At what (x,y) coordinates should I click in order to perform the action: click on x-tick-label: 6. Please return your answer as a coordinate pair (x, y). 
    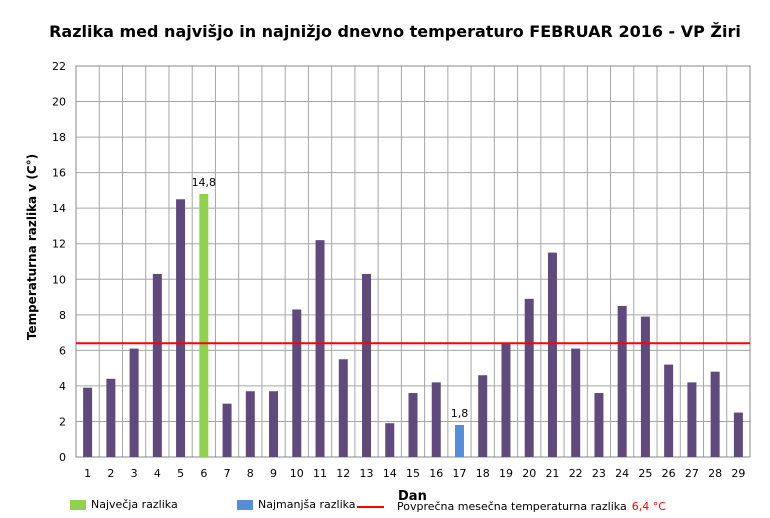
    Looking at the image, I should click on (203, 473).